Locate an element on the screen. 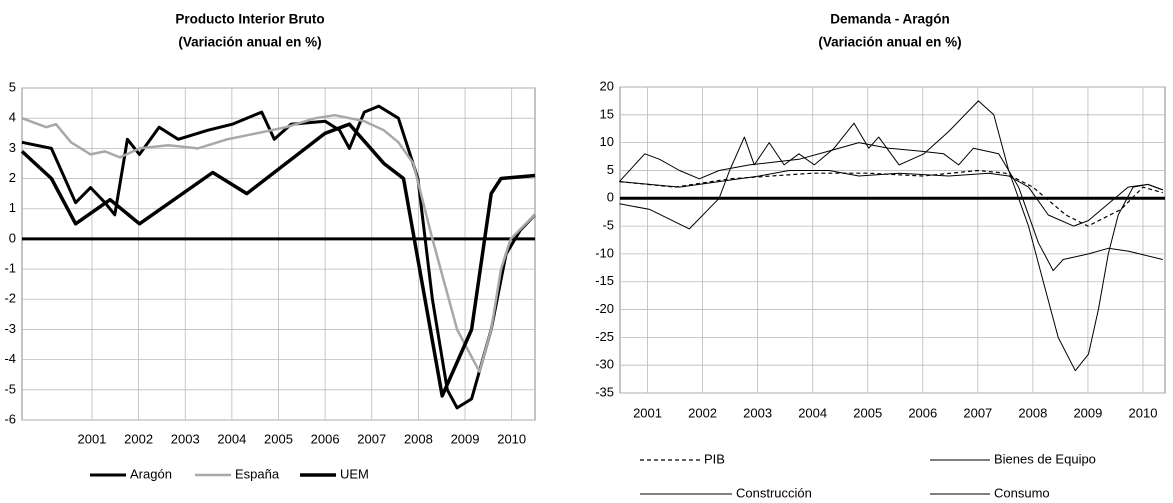 This screenshot has width=1173, height=503. legend-label: Construcción is located at coordinates (774, 492).